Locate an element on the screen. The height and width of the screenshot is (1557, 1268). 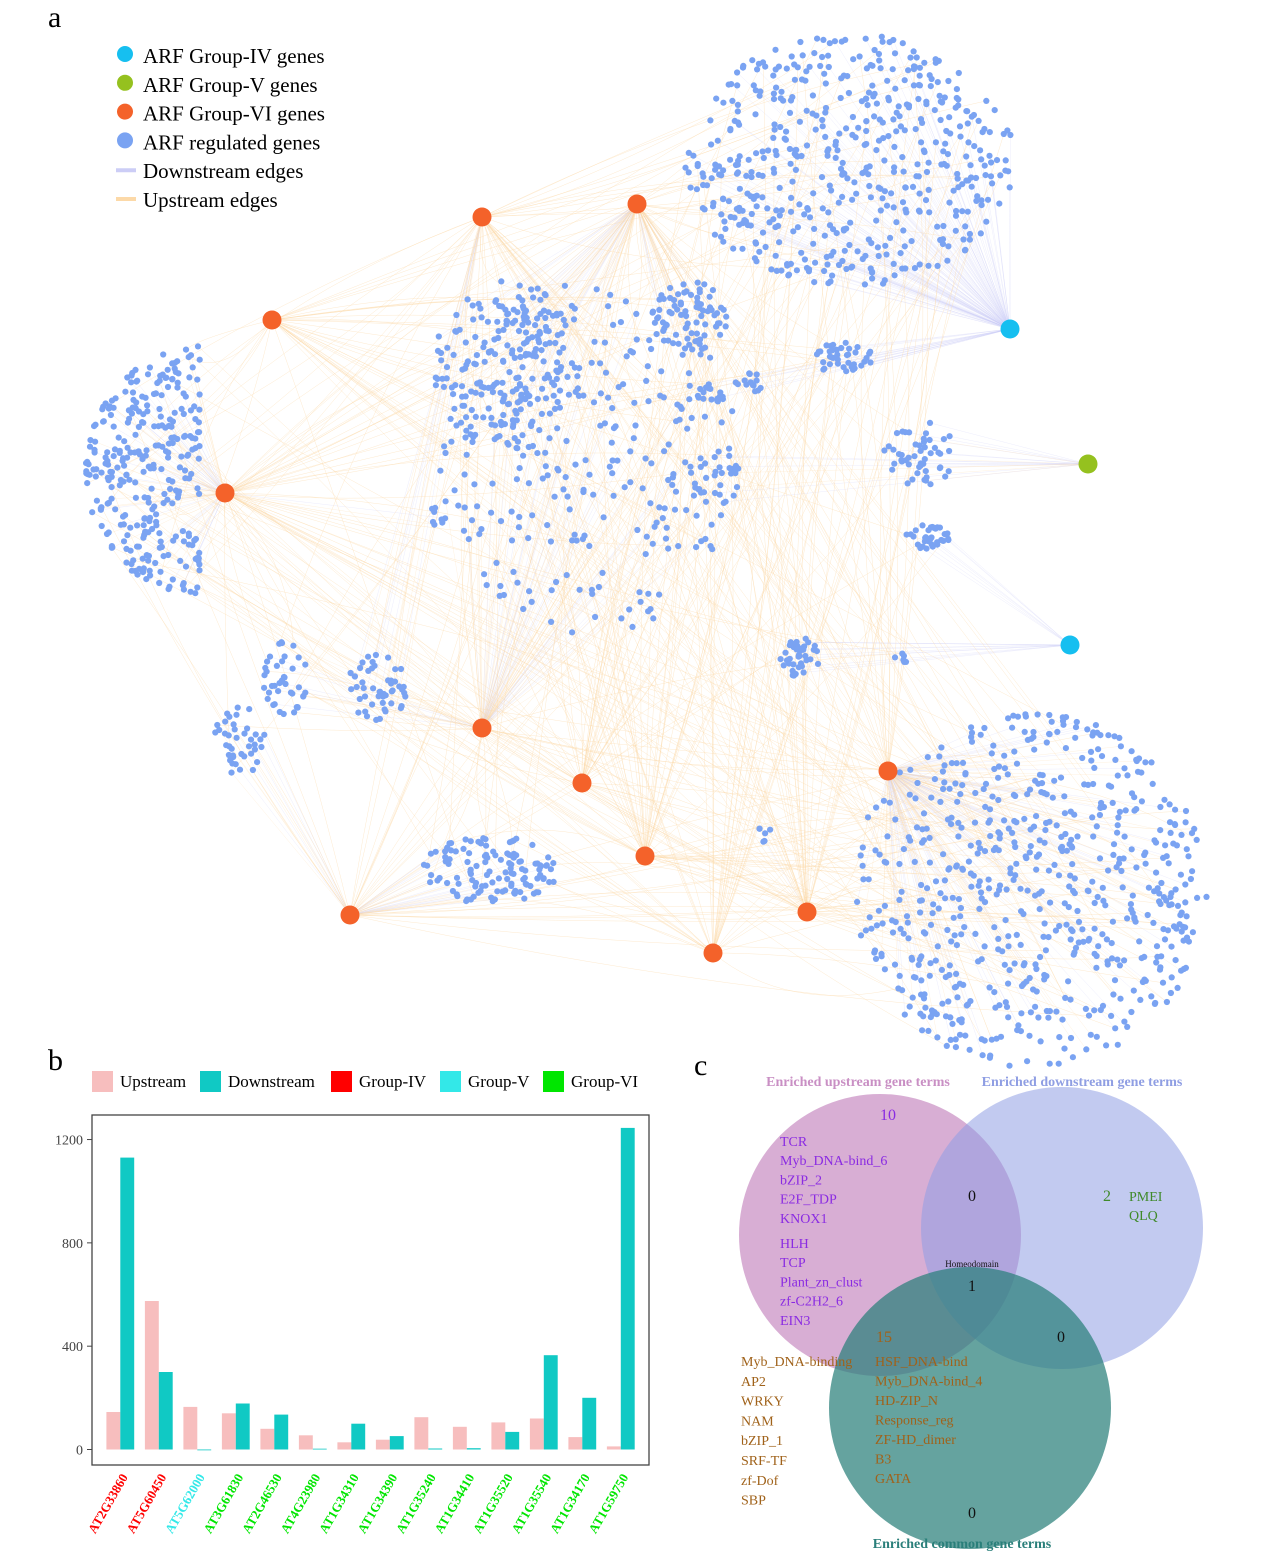
bar-upstream is located at coordinates (113, 1431).